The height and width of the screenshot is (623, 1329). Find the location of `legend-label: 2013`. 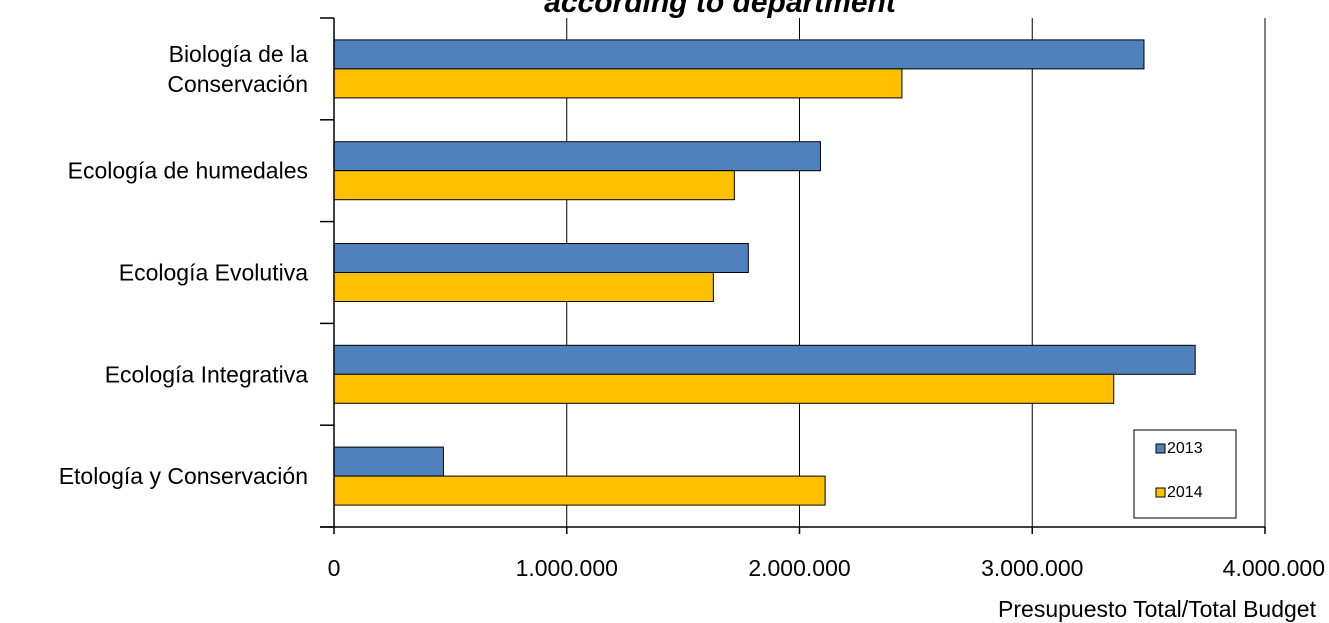

legend-label: 2013 is located at coordinates (1185, 448).